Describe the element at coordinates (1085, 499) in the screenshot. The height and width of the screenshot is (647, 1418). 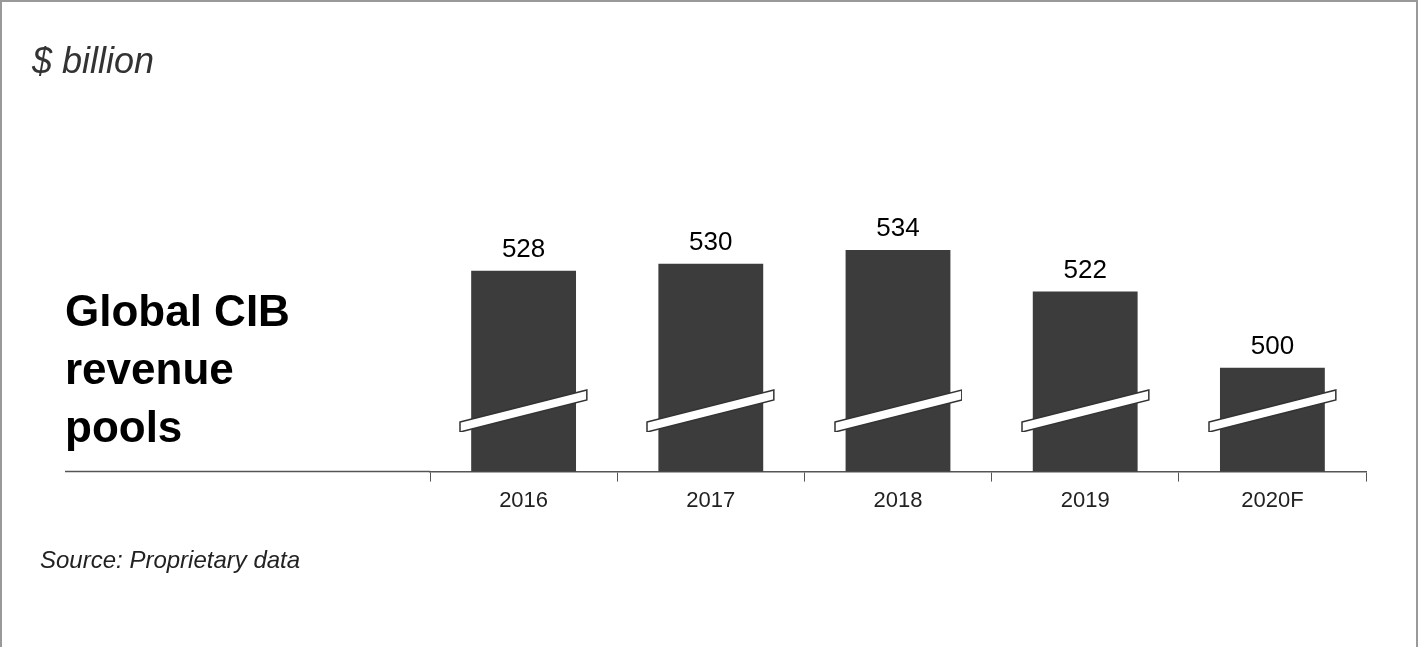
I see `x-tick-label: 2019` at that location.